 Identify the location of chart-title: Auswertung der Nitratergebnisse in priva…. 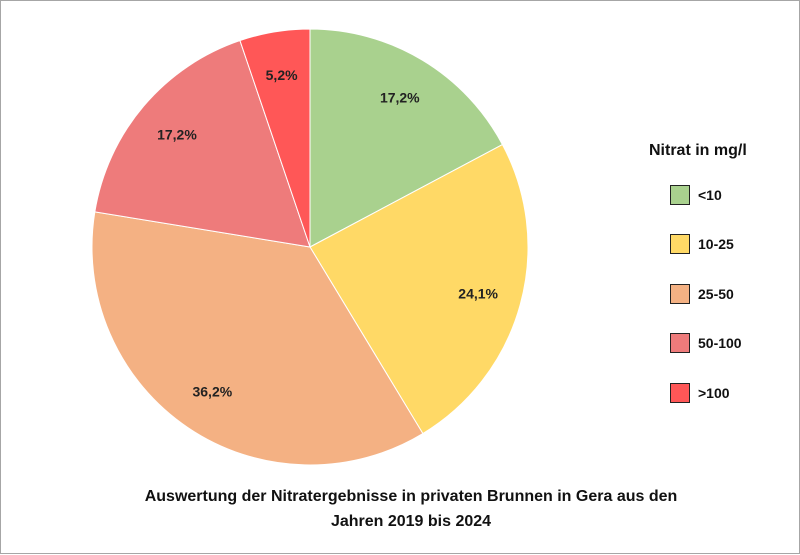
(411, 509).